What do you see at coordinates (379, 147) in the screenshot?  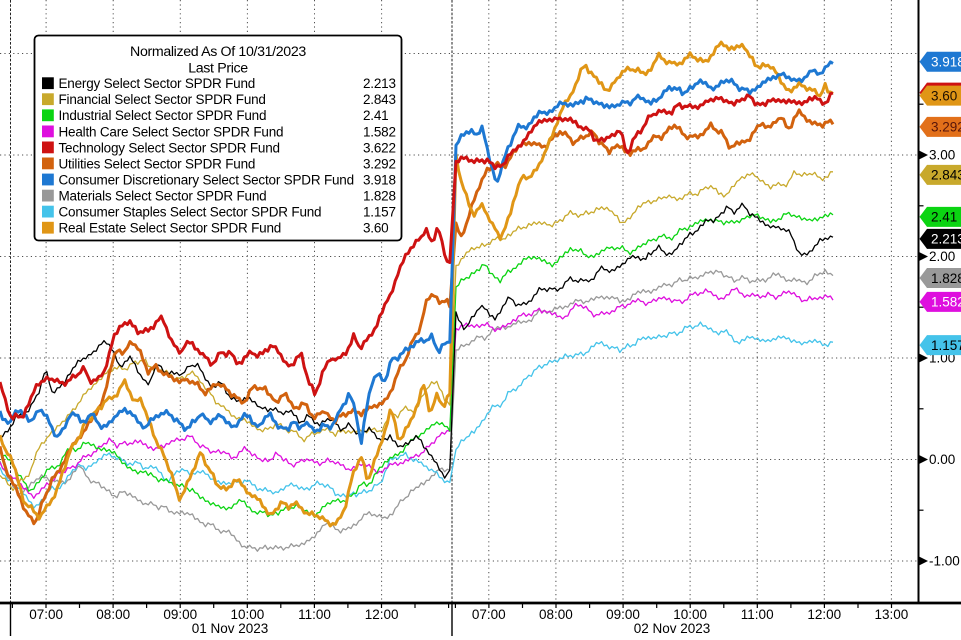 I see `svg-text: 3.622` at bounding box center [379, 147].